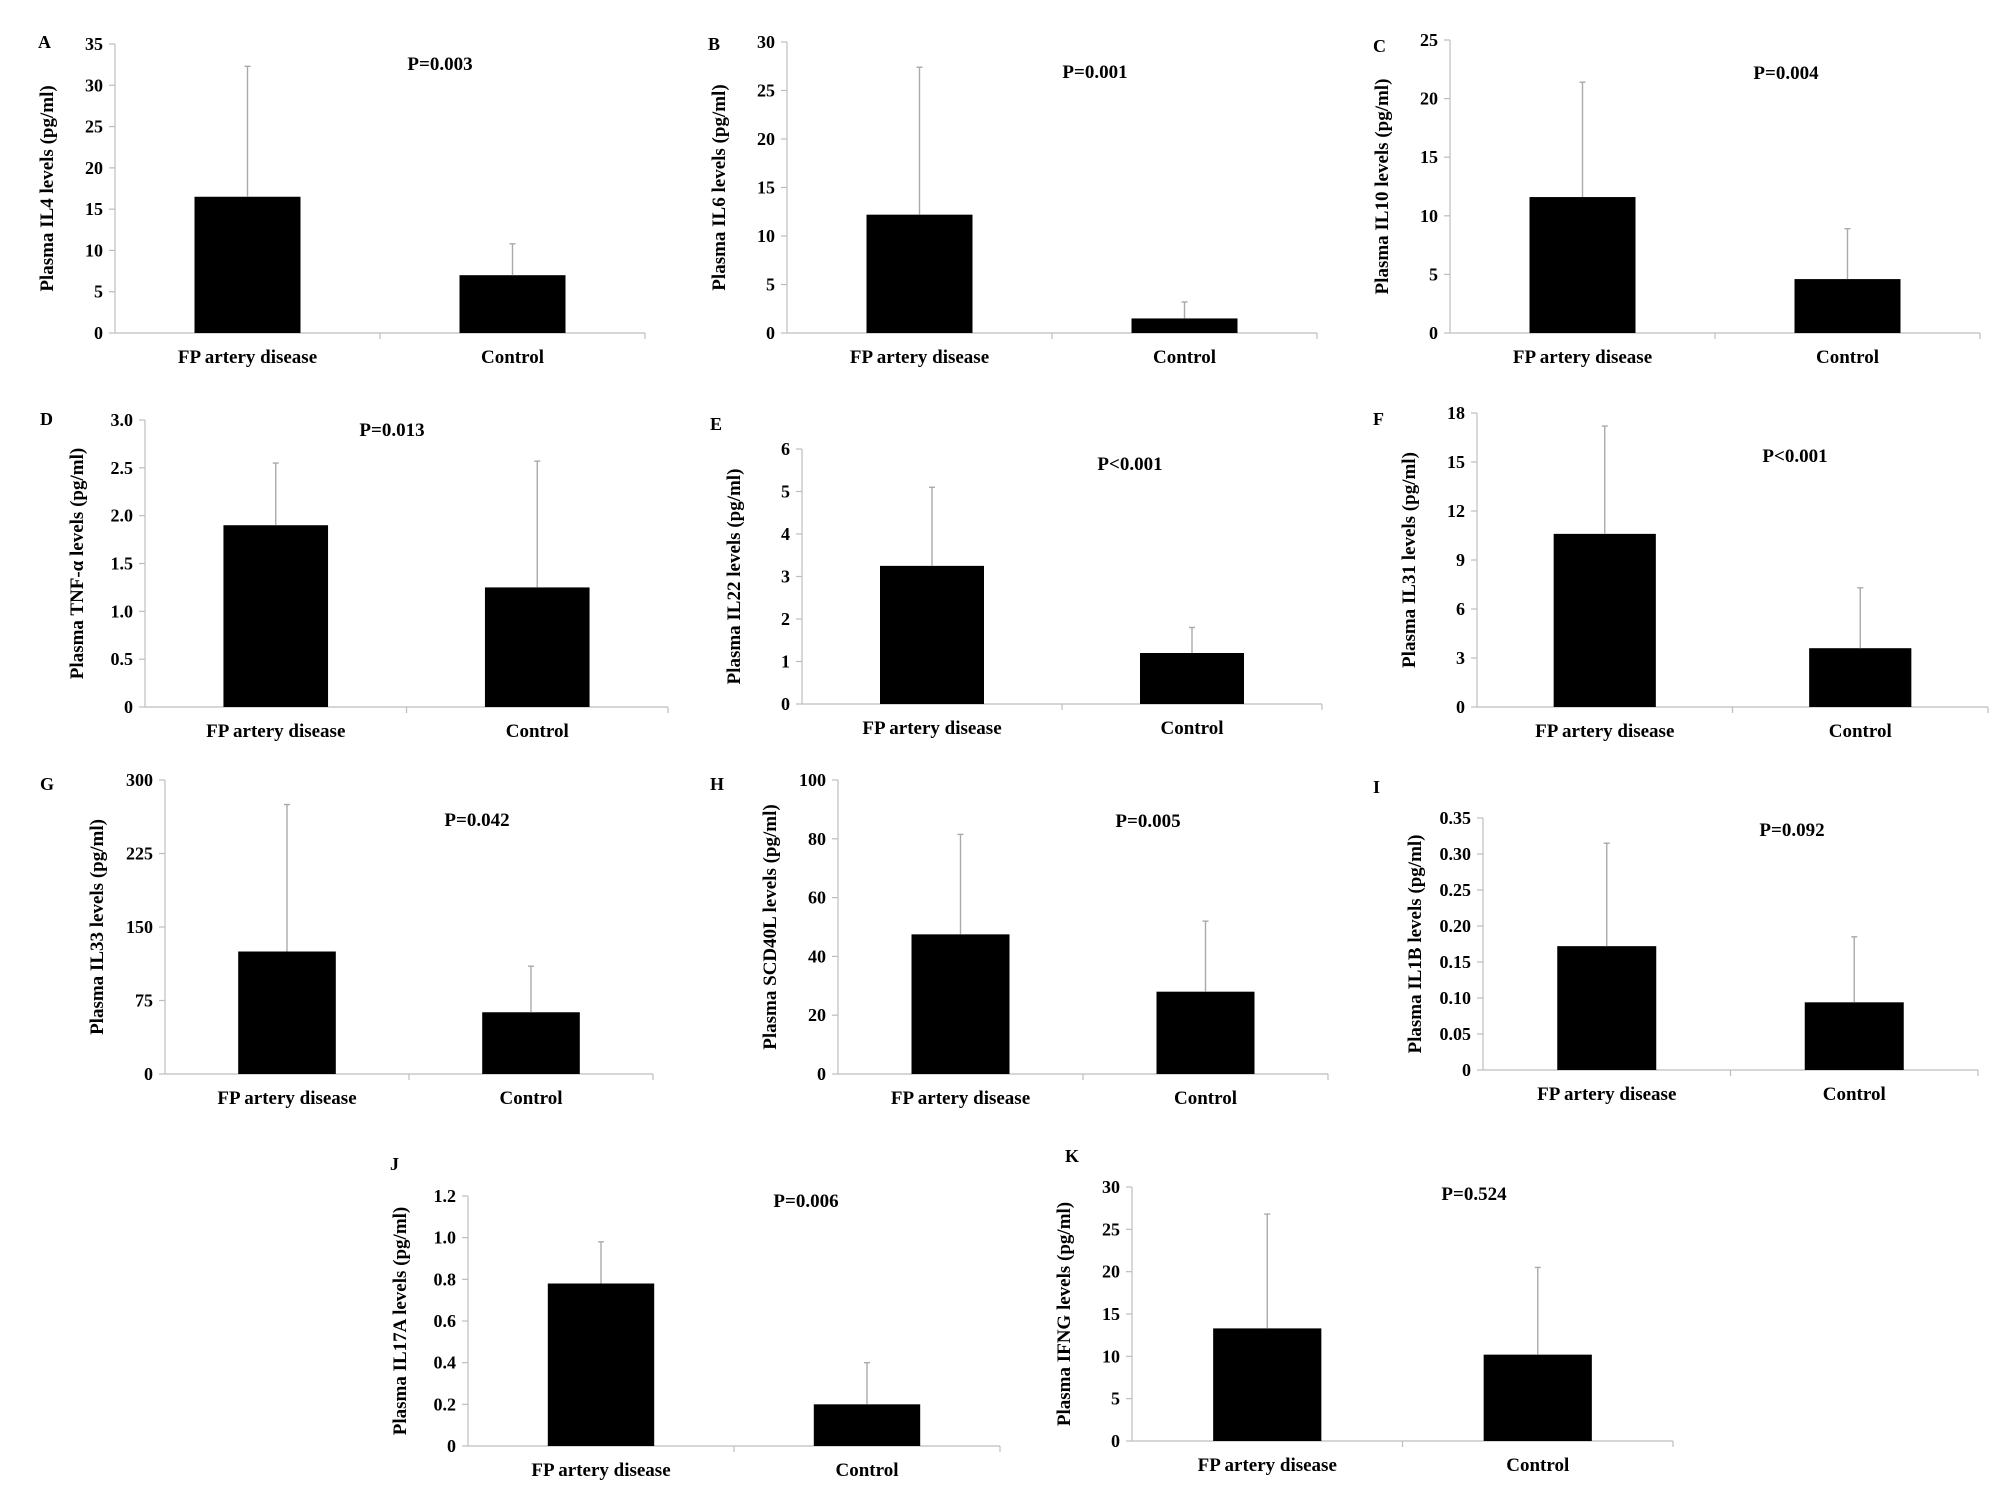 The width and height of the screenshot is (2008, 1510). I want to click on panel-letter: F, so click(1378, 419).